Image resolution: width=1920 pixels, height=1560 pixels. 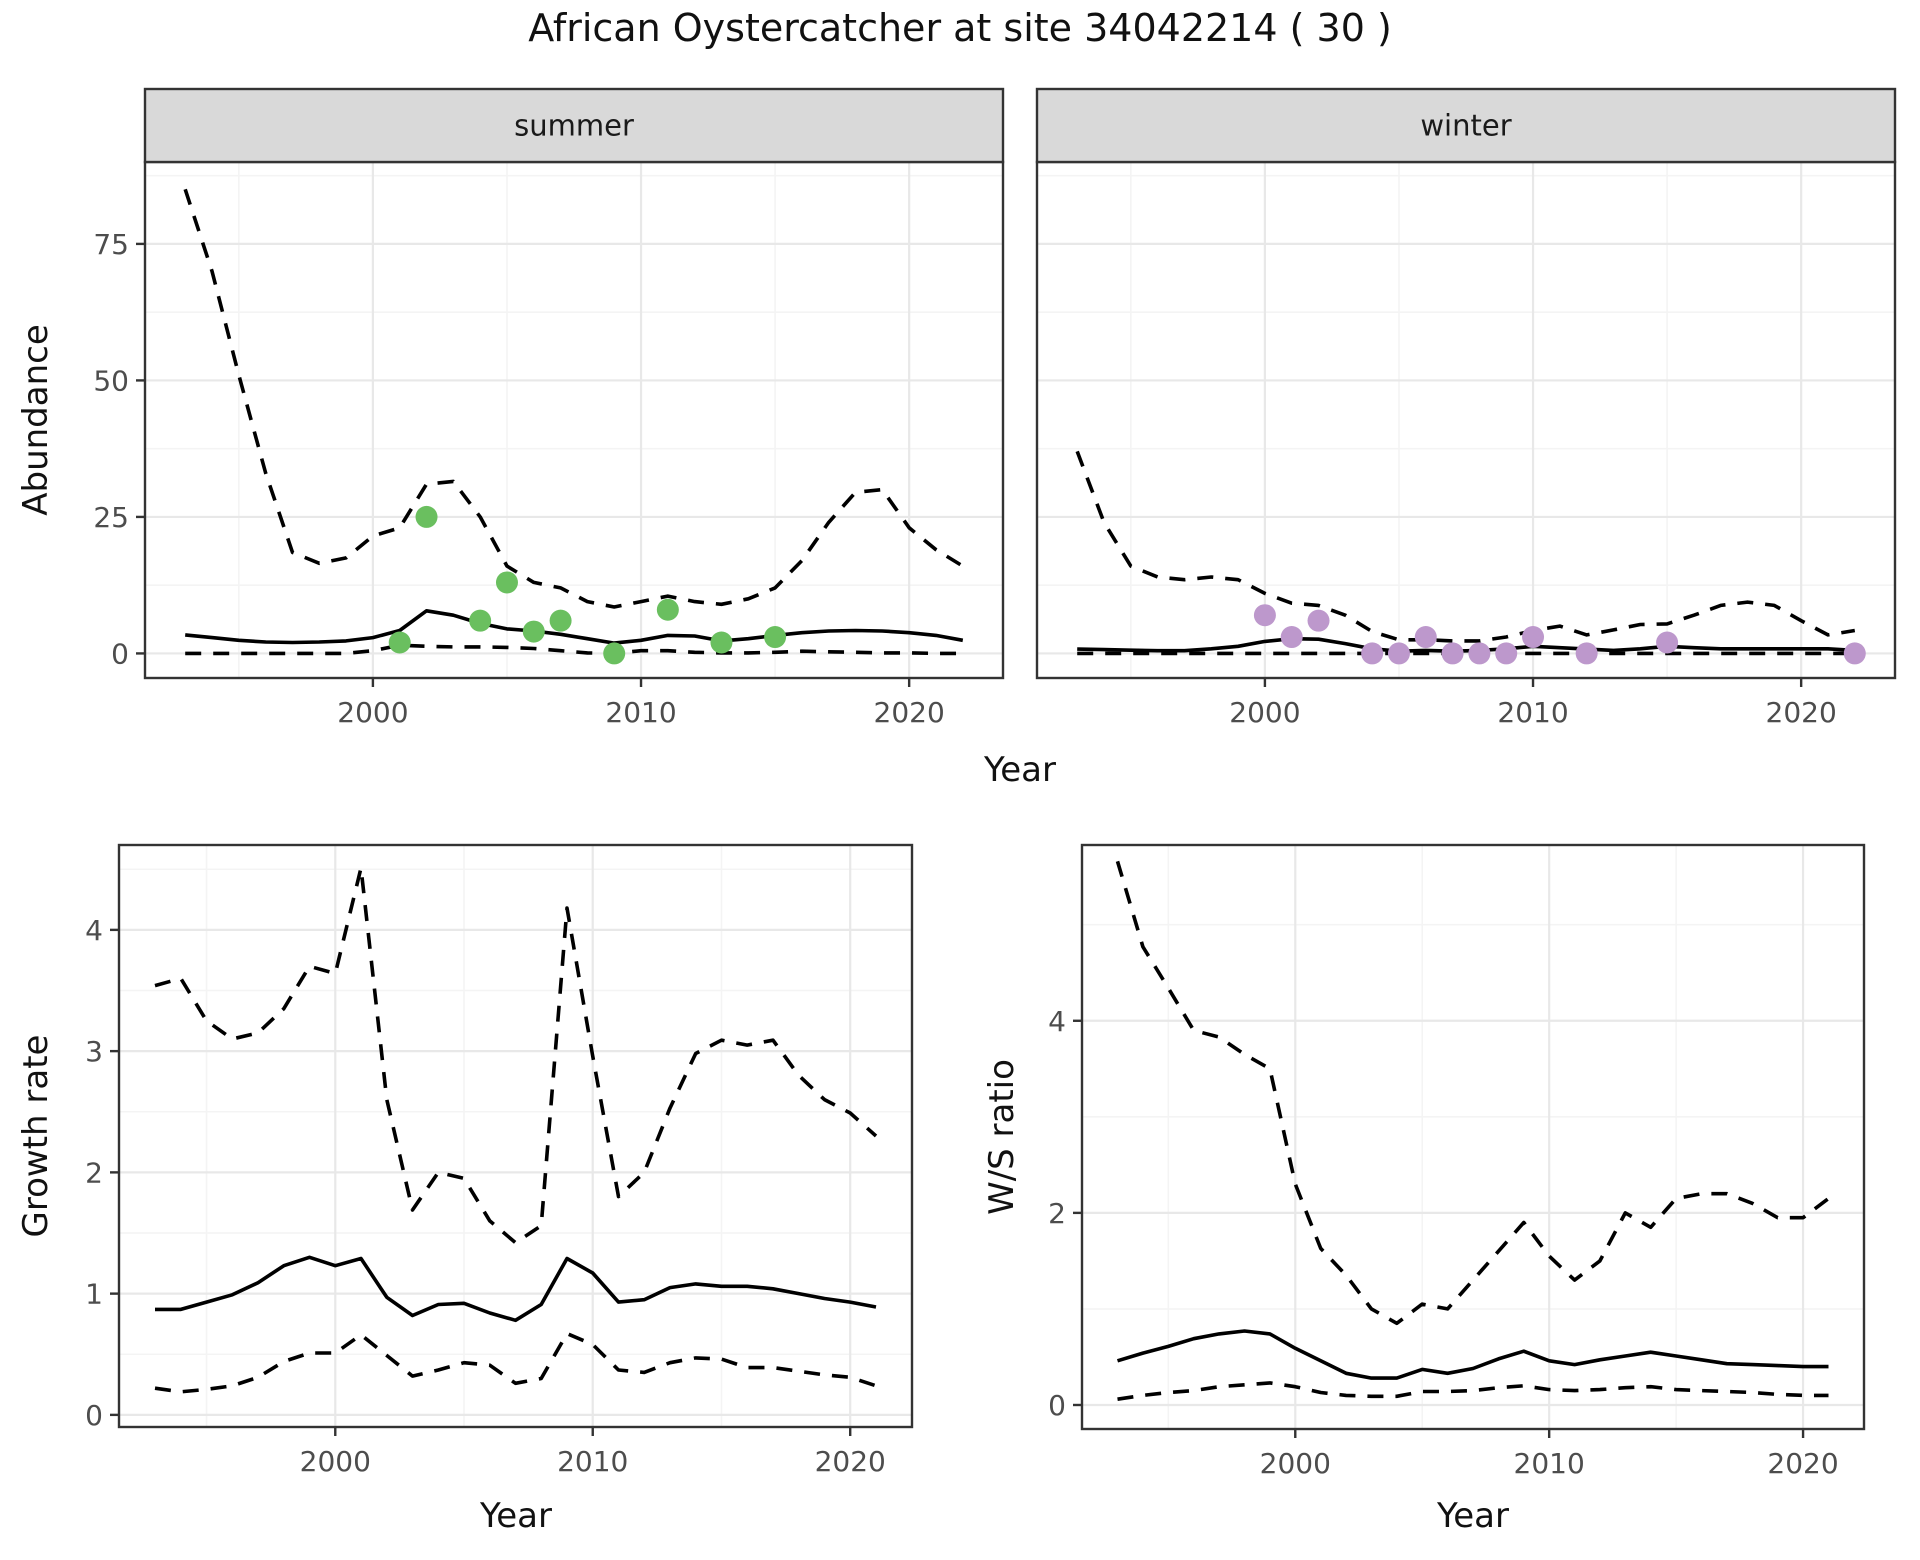 What do you see at coordinates (36, 1136) in the screenshot?
I see `y-axis-title-growth-rate: Growth rate` at bounding box center [36, 1136].